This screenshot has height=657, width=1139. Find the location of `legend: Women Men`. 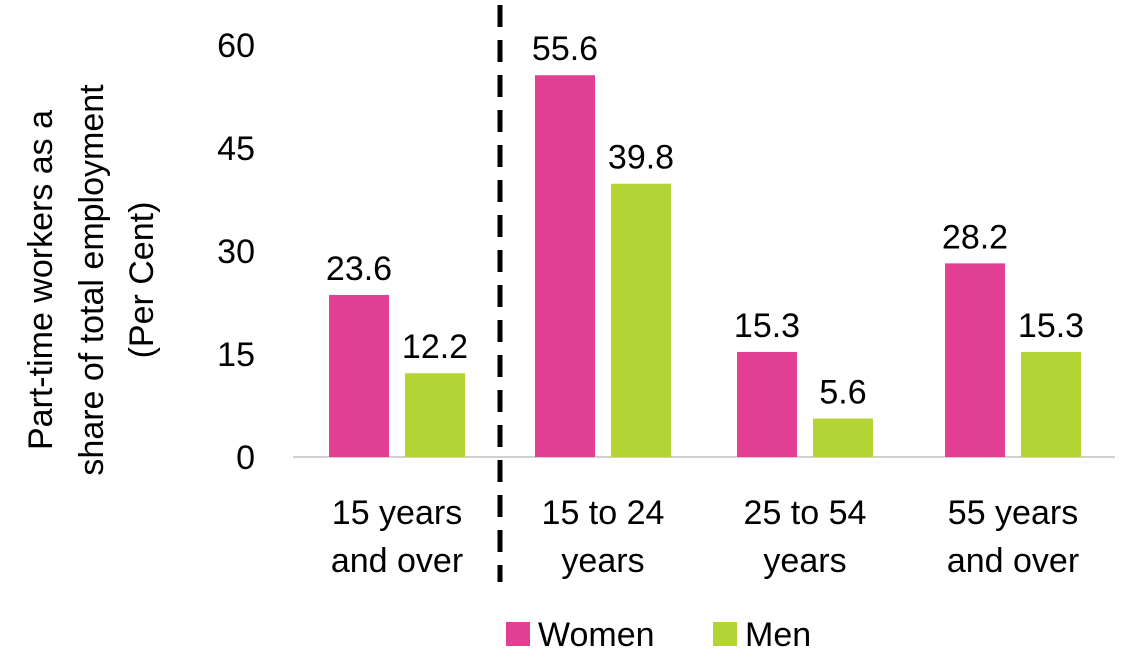

legend: Women Men is located at coordinates (658, 635).